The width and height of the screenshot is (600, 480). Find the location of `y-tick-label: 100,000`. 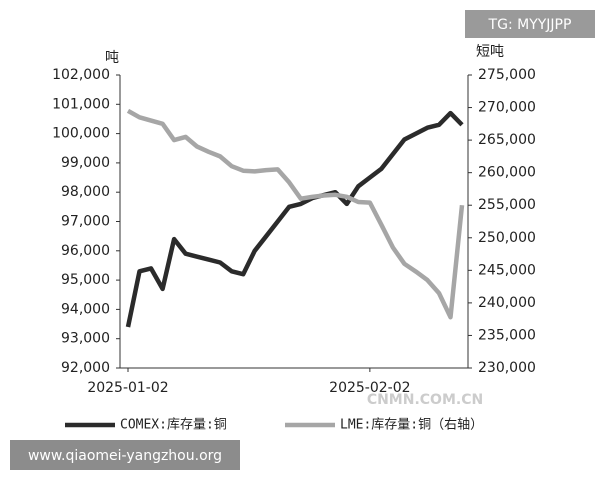

y-tick-label: 100,000 is located at coordinates (81, 134).